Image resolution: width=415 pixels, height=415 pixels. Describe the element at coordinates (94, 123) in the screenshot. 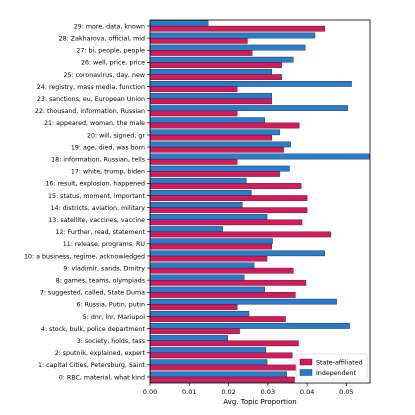

I see `y-tick-label: 21: appeared, woman, the male` at that location.